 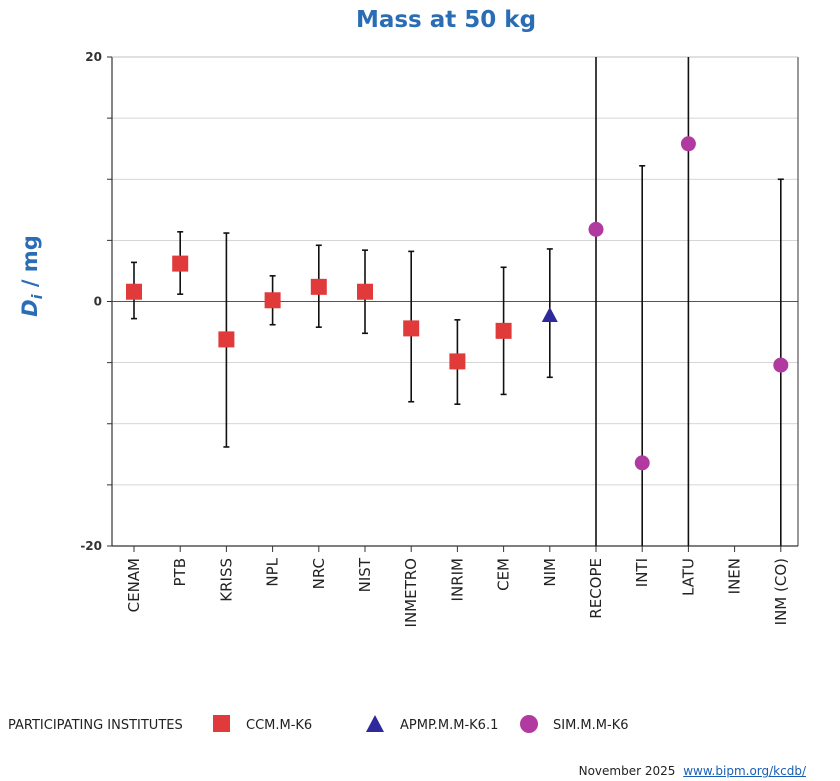 I want to click on legend-square-icon, so click(x=221, y=723).